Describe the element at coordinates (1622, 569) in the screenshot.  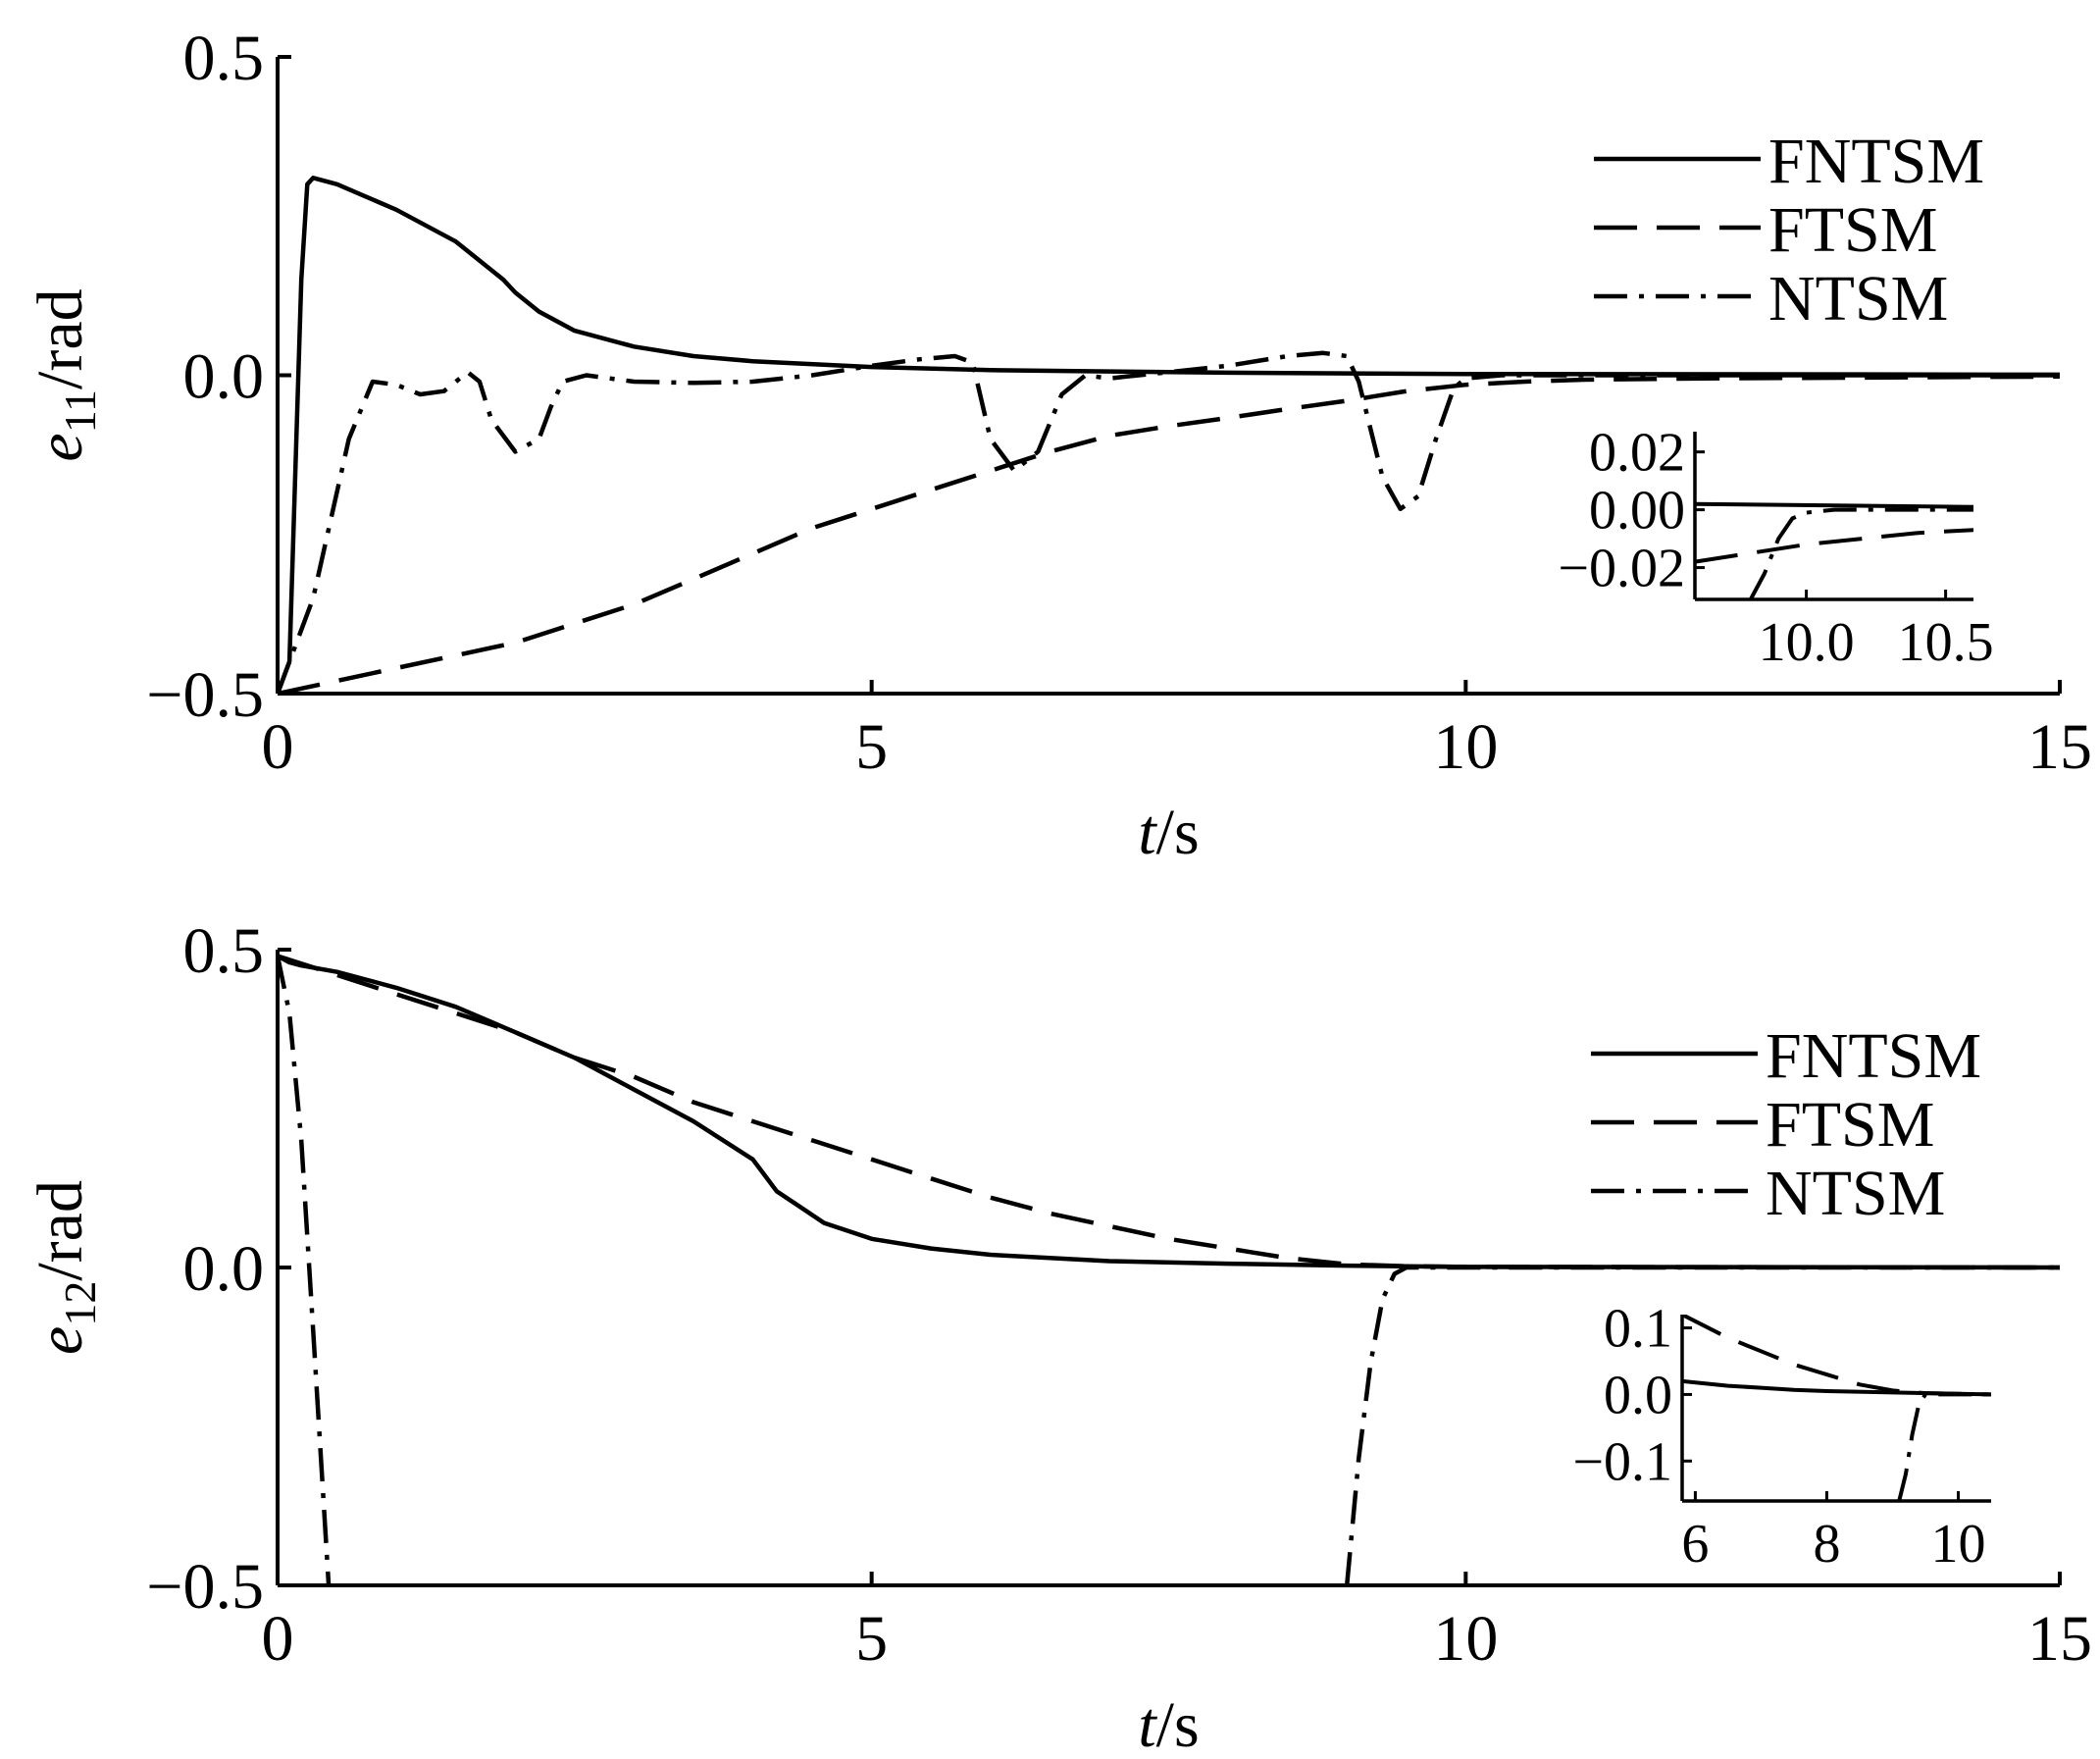
I see `inset-y-tick-label: −0.02` at that location.